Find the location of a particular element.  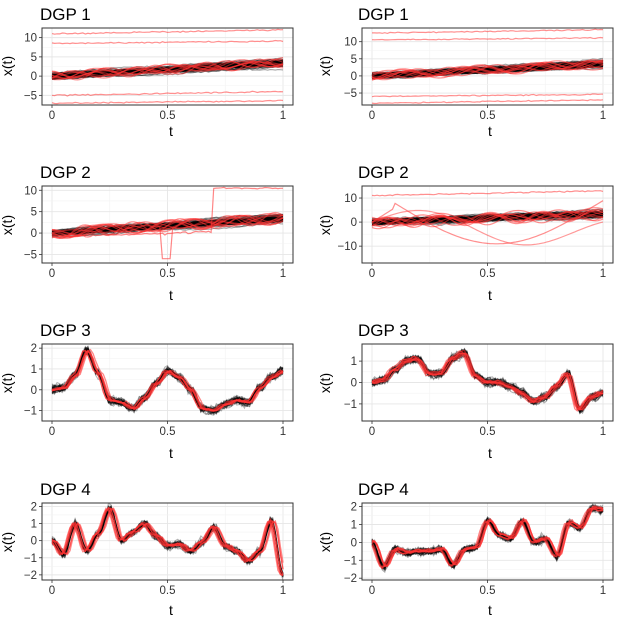

y-tick-label: −2 is located at coordinates (350, 579).